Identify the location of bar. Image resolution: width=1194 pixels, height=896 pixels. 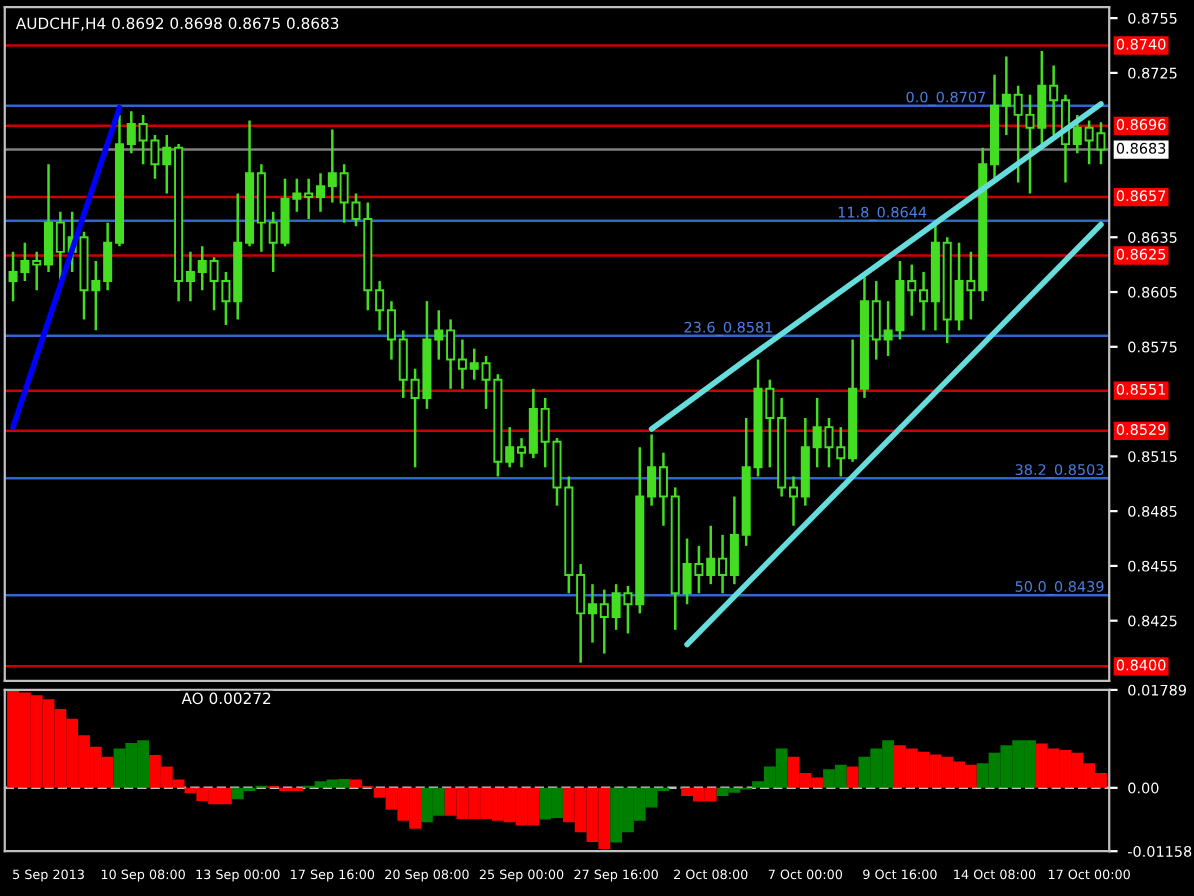
(852, 777).